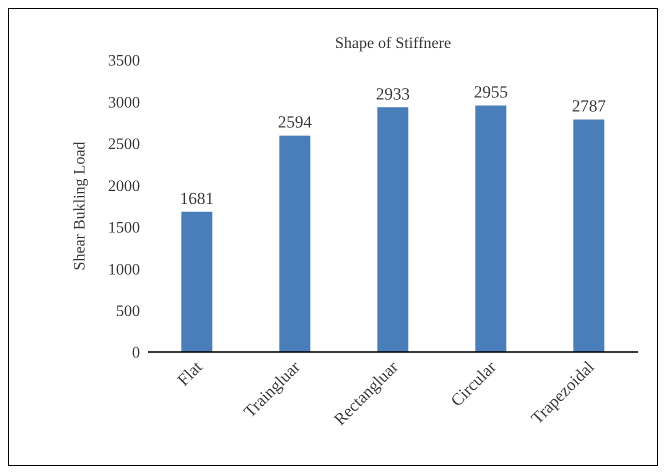  Describe the element at coordinates (124, 61) in the screenshot. I see `y-tick-label: 3500` at that location.